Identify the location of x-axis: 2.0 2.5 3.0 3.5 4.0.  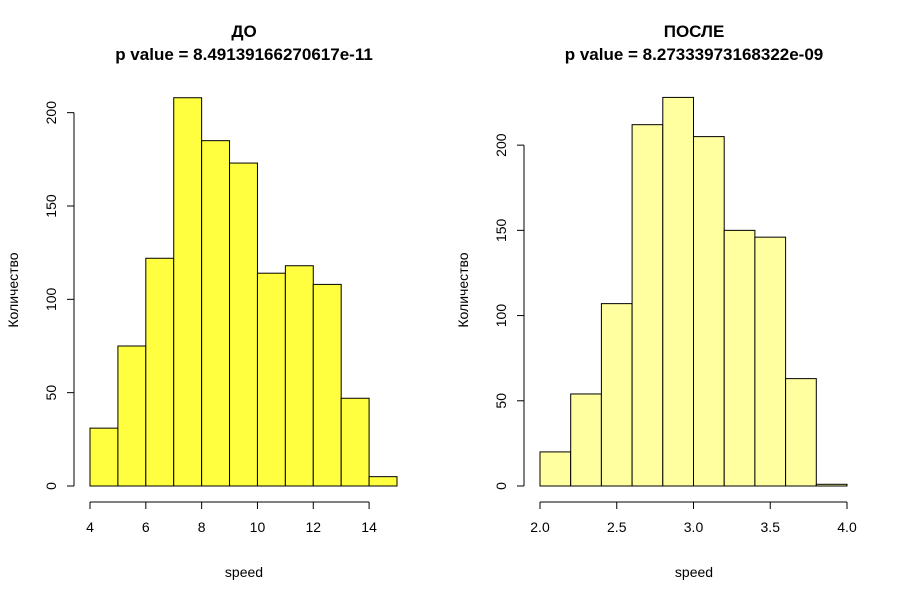
(693, 518).